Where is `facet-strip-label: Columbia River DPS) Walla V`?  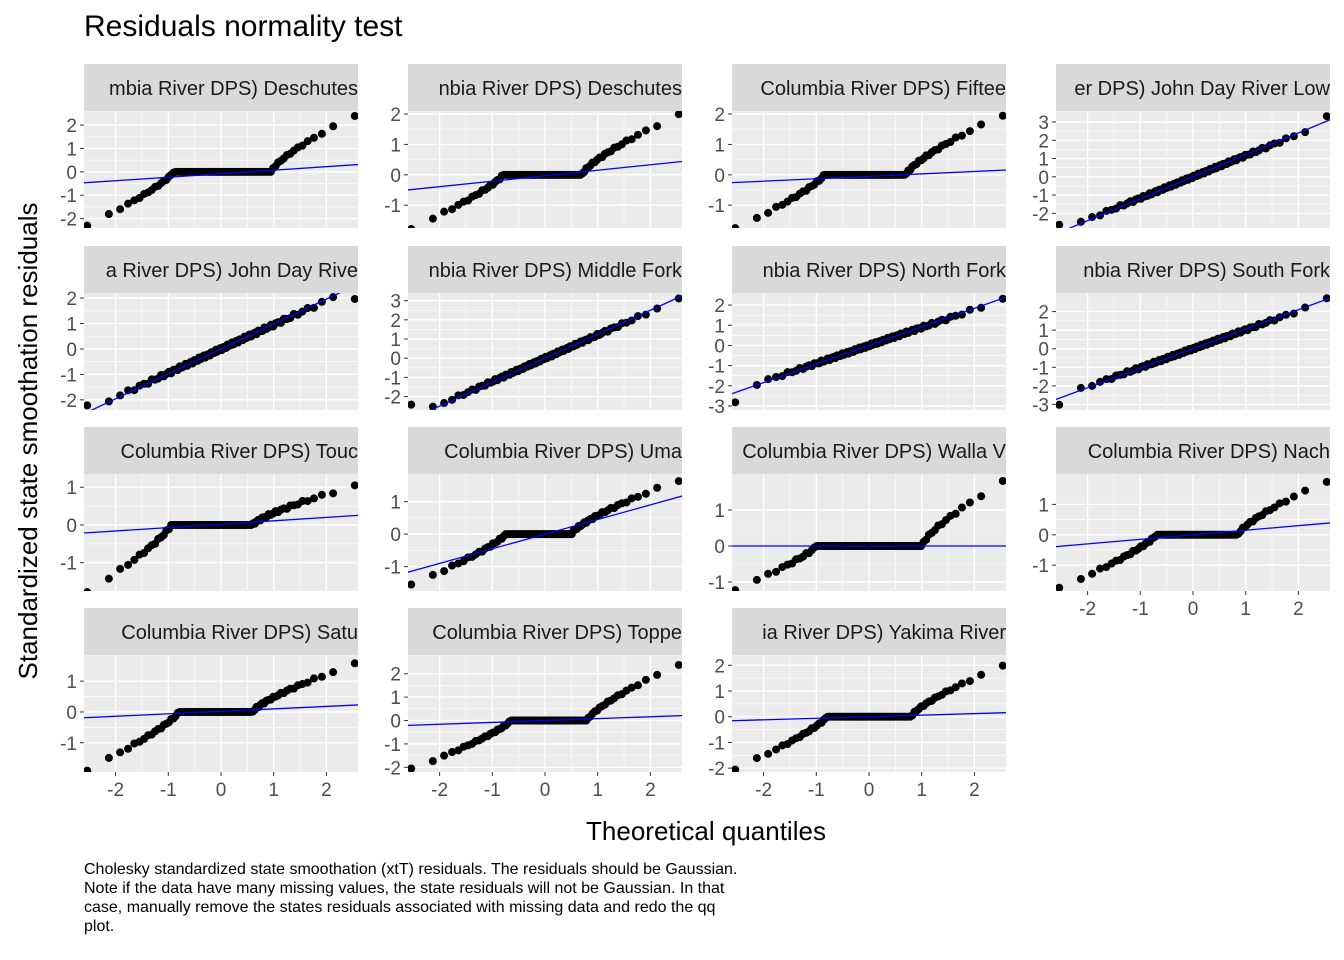
facet-strip-label: Columbia River DPS) Walla V is located at coordinates (874, 452).